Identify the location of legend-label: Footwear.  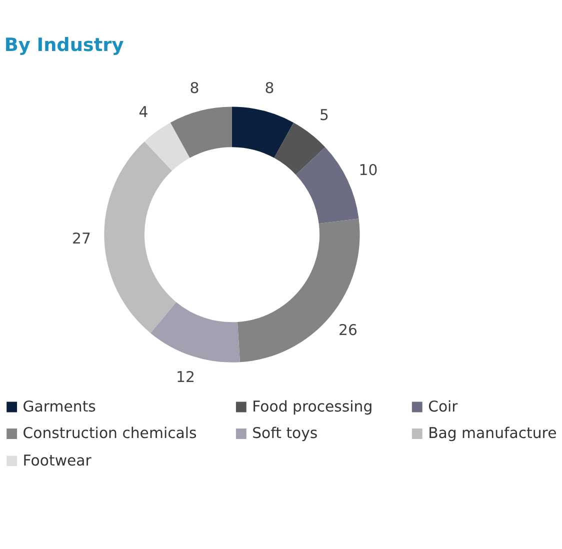
(57, 460).